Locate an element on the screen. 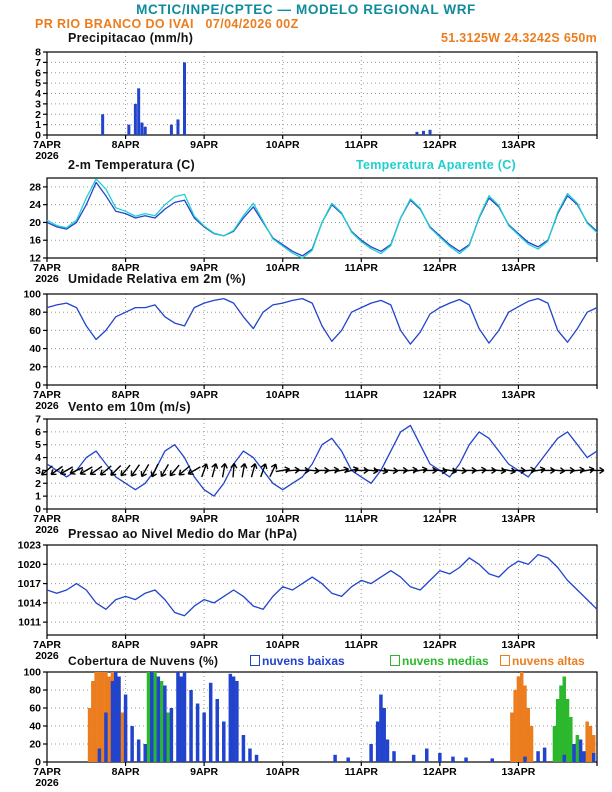  y-tick-label: 1023 is located at coordinates (30, 546).